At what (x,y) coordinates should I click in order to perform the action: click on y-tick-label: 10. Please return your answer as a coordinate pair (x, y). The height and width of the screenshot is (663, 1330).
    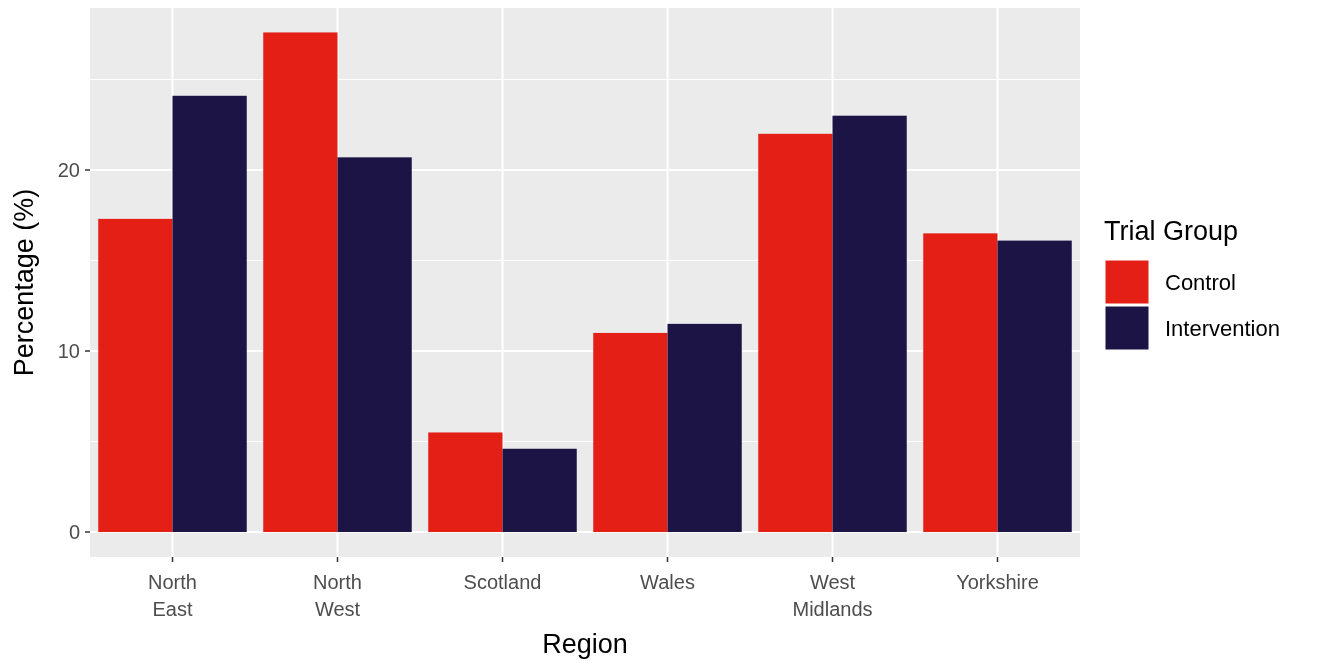
    Looking at the image, I should click on (68, 351).